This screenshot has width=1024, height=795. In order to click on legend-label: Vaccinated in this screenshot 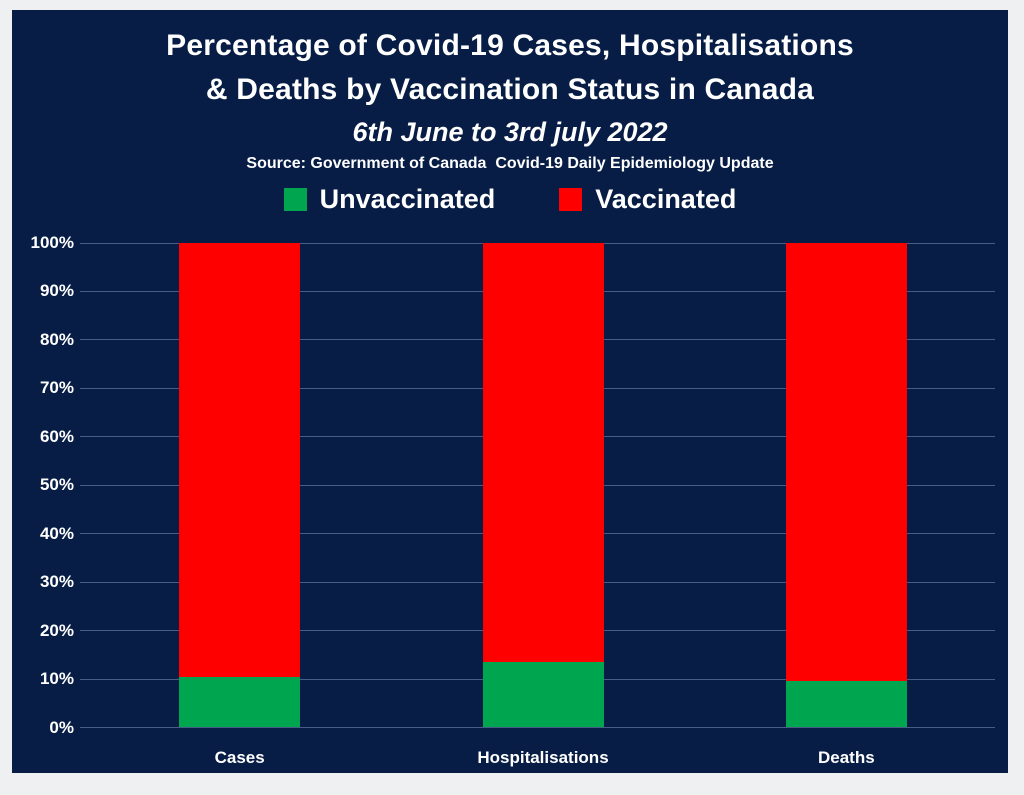, I will do `click(666, 198)`.